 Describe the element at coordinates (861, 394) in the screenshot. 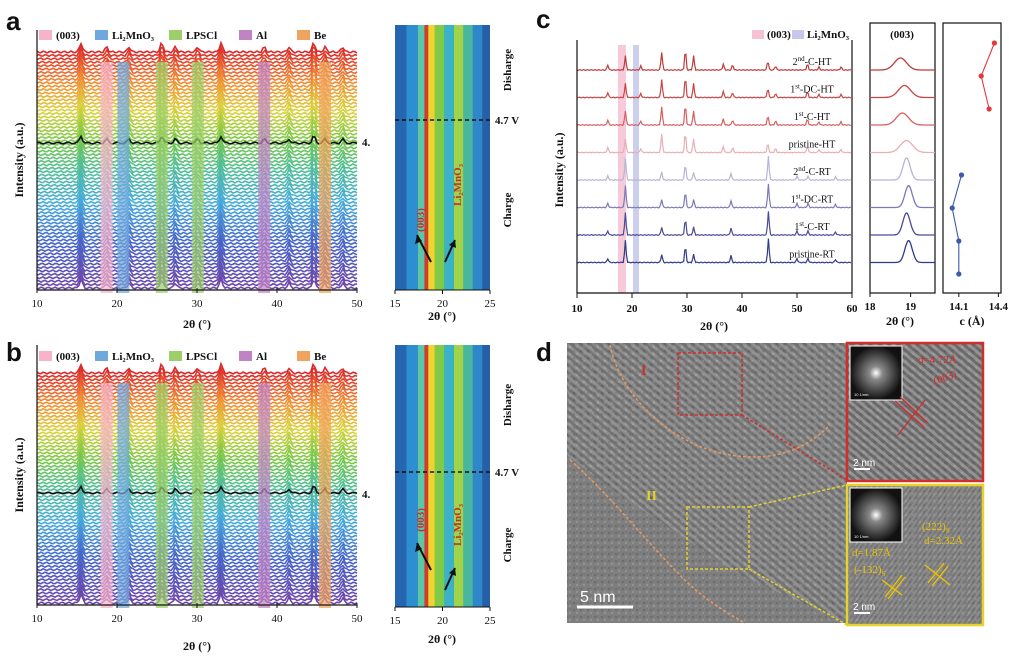

I see `d-fft-I-scale: 10 1/nm` at that location.